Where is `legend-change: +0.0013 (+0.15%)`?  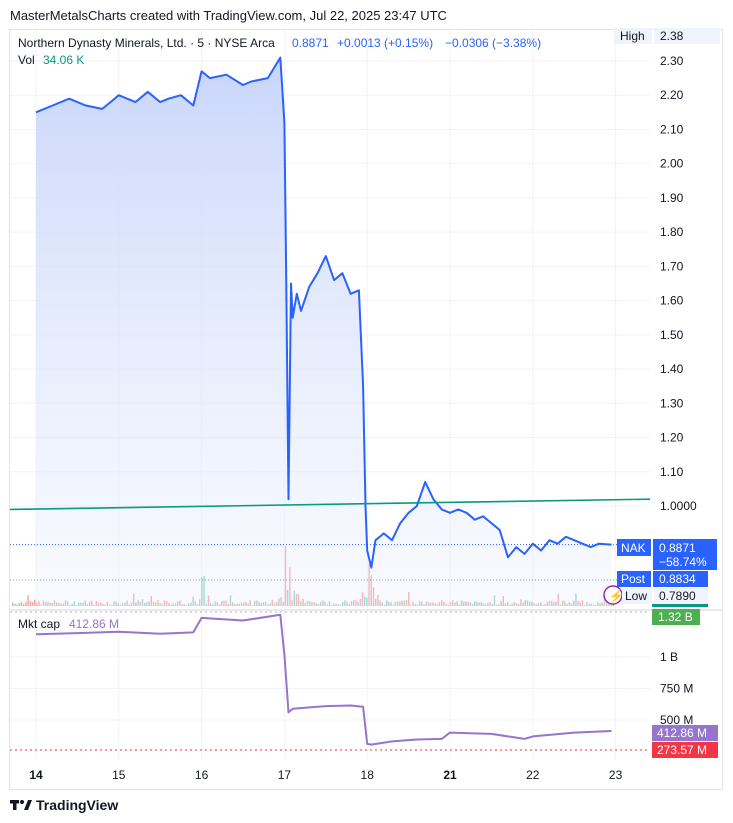
legend-change: +0.0013 (+0.15%) is located at coordinates (385, 43).